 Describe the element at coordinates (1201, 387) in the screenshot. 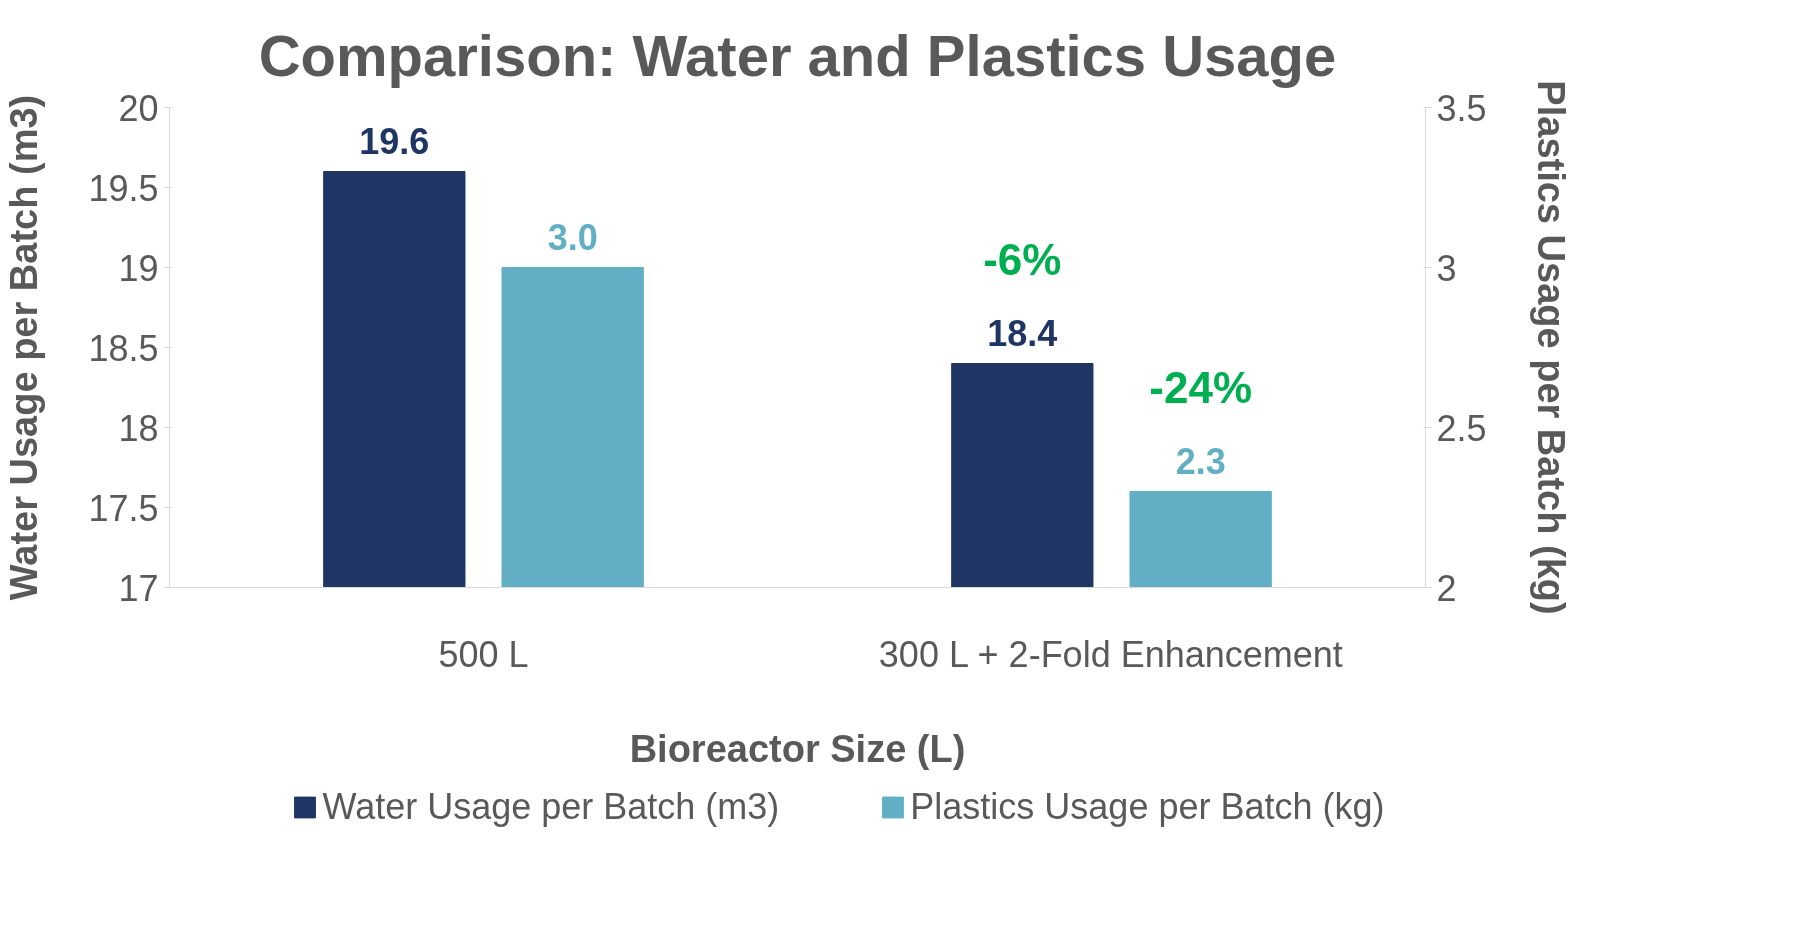

I see `annotation: -24%` at that location.